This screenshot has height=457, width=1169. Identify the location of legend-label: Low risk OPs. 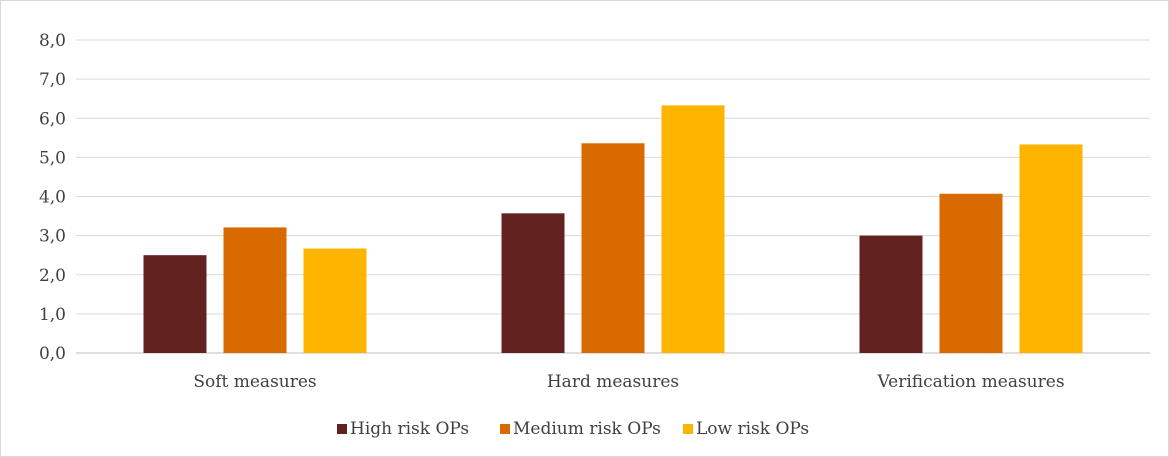
(752, 429).